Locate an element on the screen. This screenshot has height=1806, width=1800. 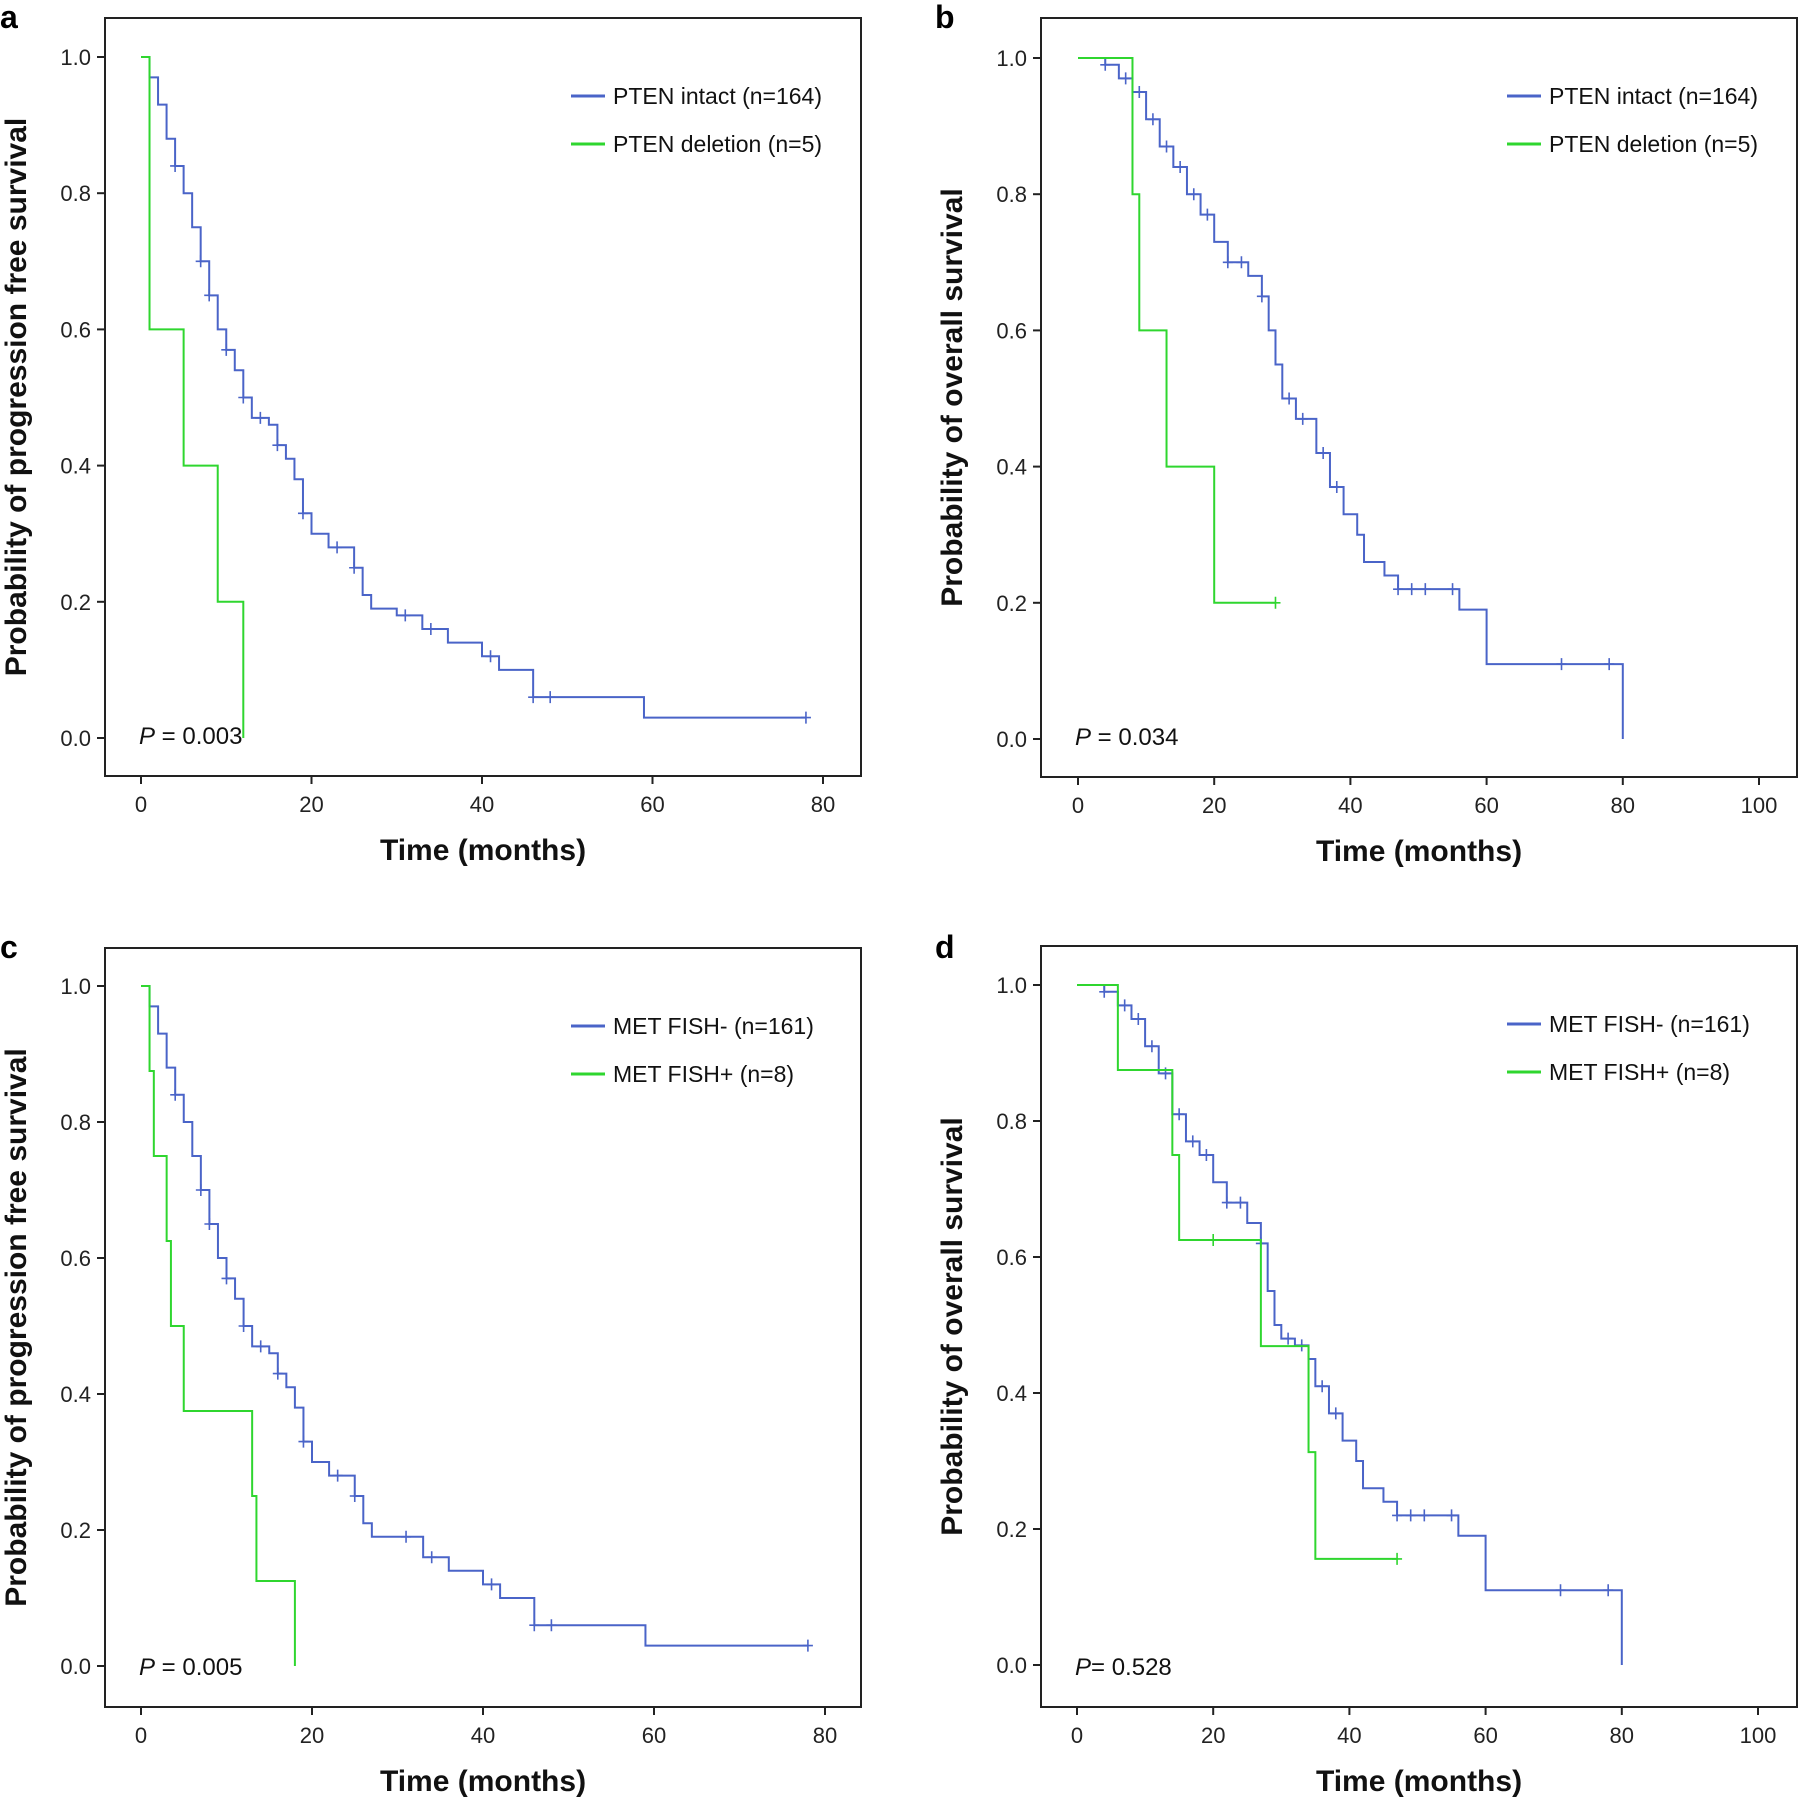
legend-label: PTEN intact (n=164) is located at coordinates (717, 96).